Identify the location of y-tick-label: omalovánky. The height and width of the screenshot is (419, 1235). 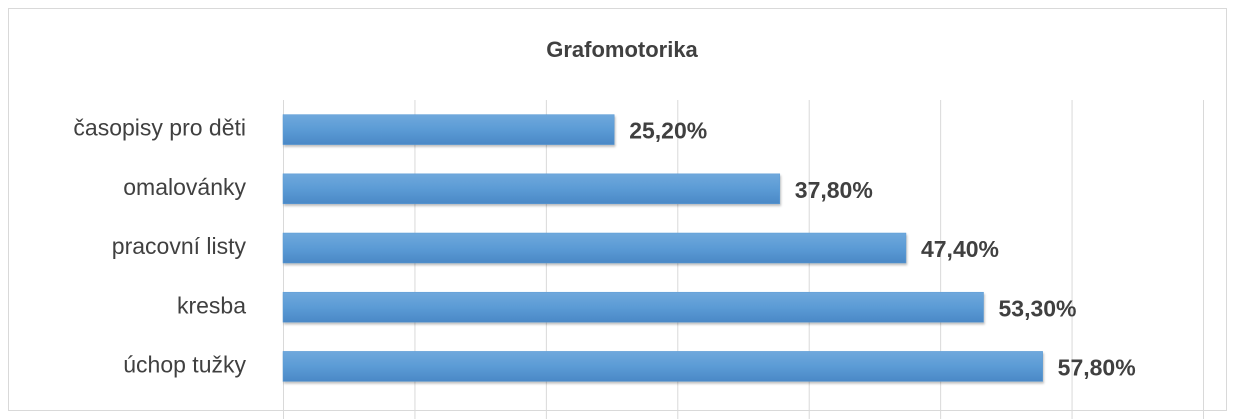
(184, 187).